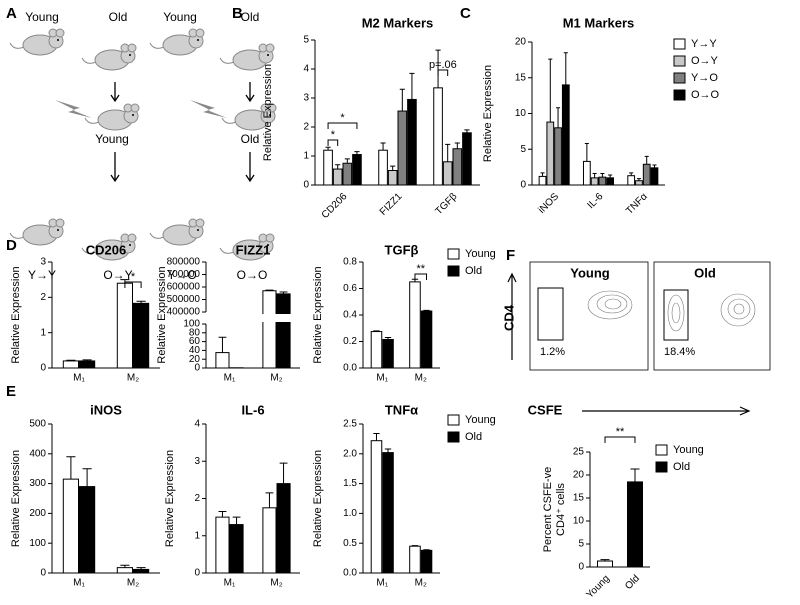 The height and width of the screenshot is (605, 800). Describe the element at coordinates (350, 543) in the screenshot. I see `y-tick-label: 0.5` at that location.